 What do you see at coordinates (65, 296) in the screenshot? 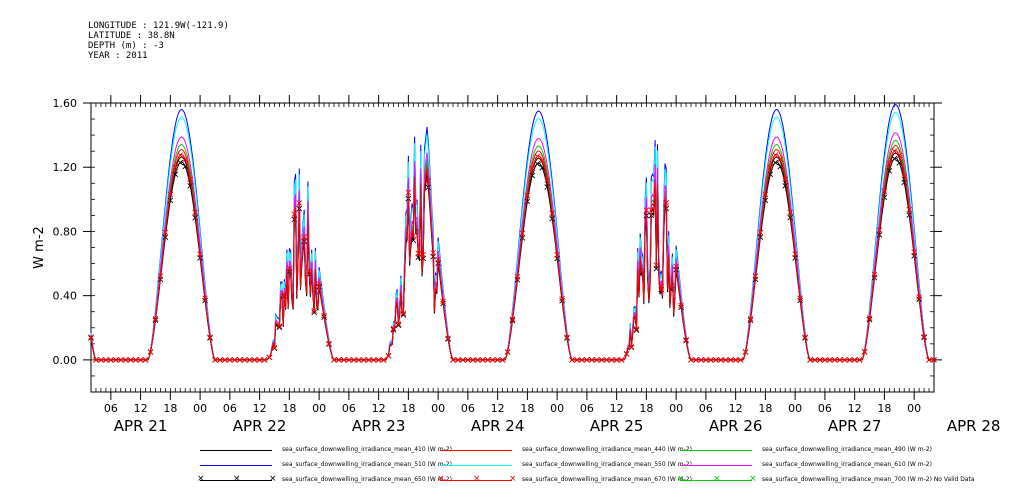
I see `y-tick-label: 0.40` at bounding box center [65, 296].